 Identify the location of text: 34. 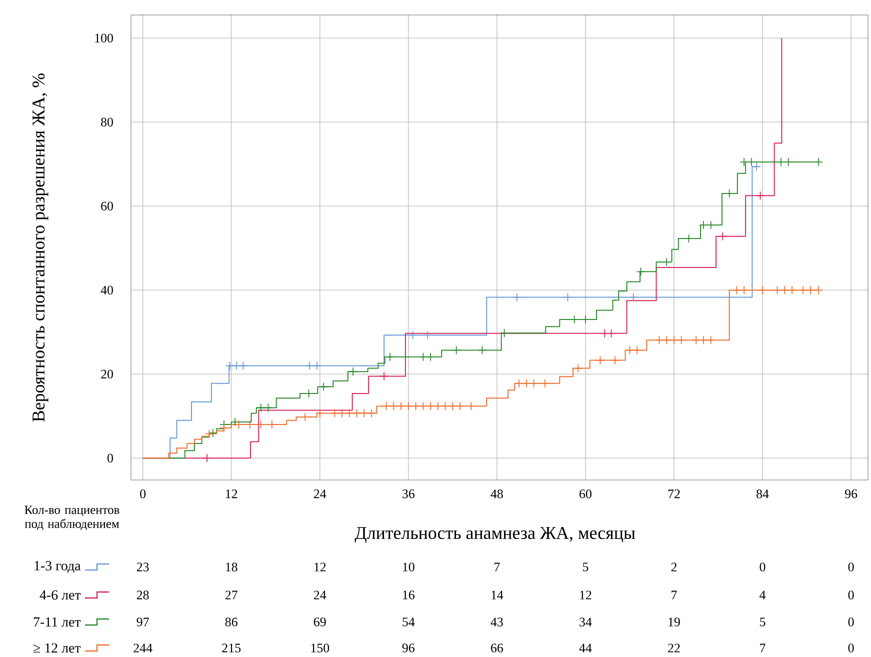
(586, 622).